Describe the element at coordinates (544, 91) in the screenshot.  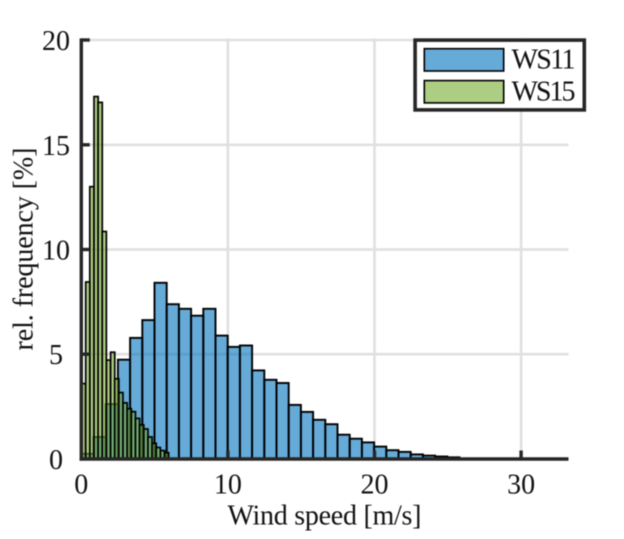
I see `svg-text: WS15` at that location.